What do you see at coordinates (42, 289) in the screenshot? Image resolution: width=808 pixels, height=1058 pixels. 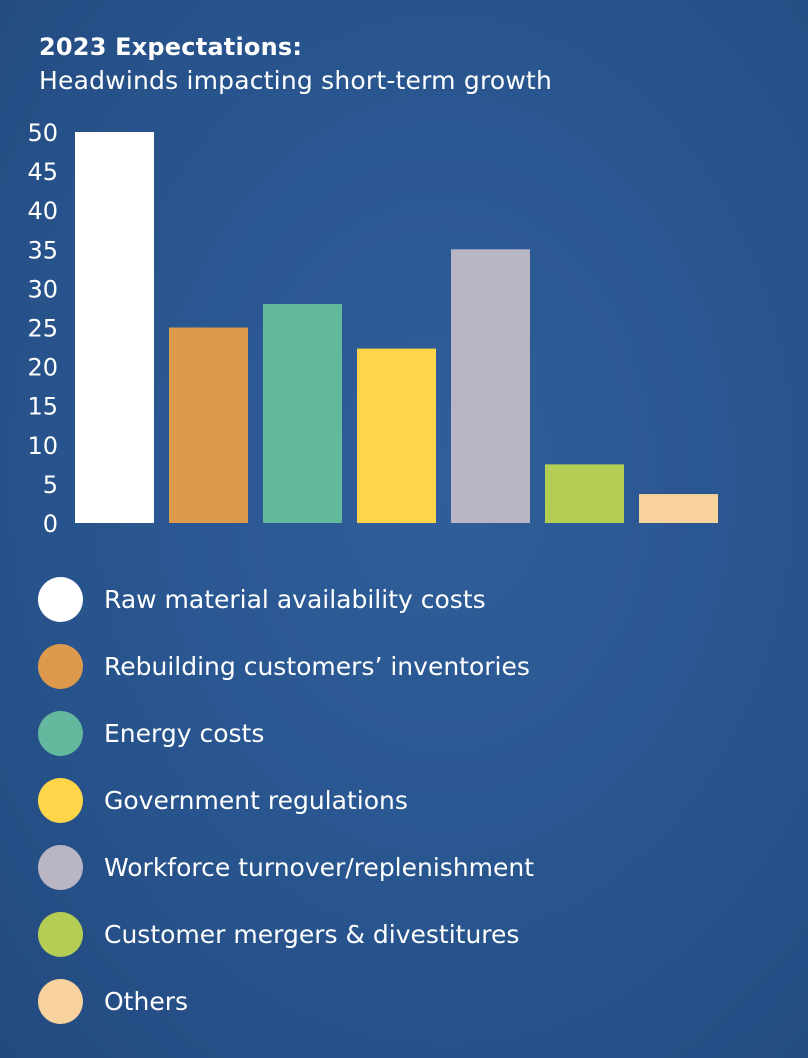 I see `y-tick-label: 30` at bounding box center [42, 289].